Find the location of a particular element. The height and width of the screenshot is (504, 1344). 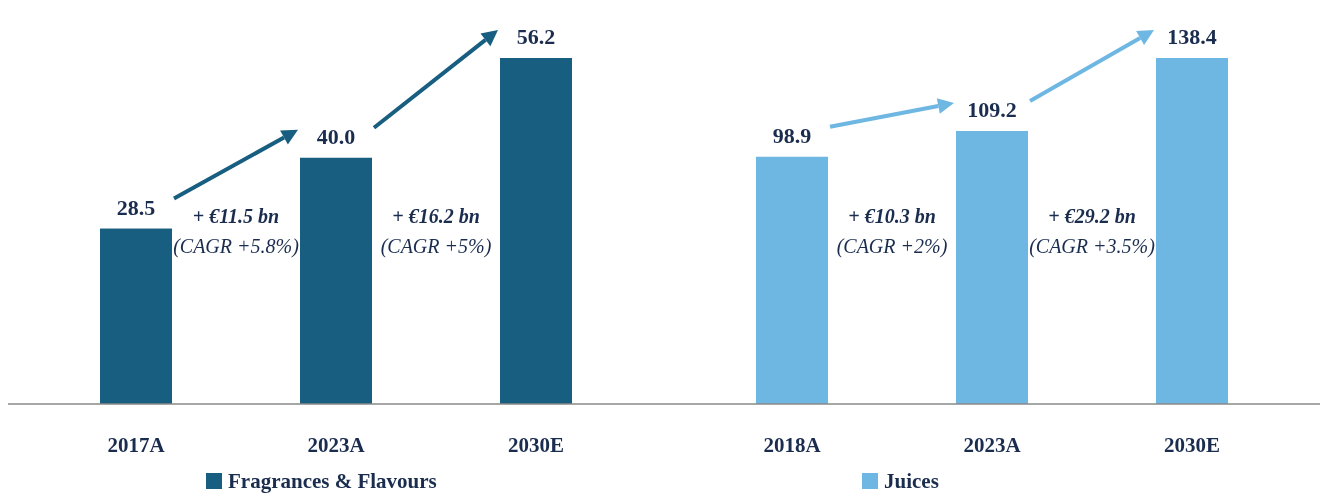

annotation: (CAGR +5.8%) is located at coordinates (236, 246).